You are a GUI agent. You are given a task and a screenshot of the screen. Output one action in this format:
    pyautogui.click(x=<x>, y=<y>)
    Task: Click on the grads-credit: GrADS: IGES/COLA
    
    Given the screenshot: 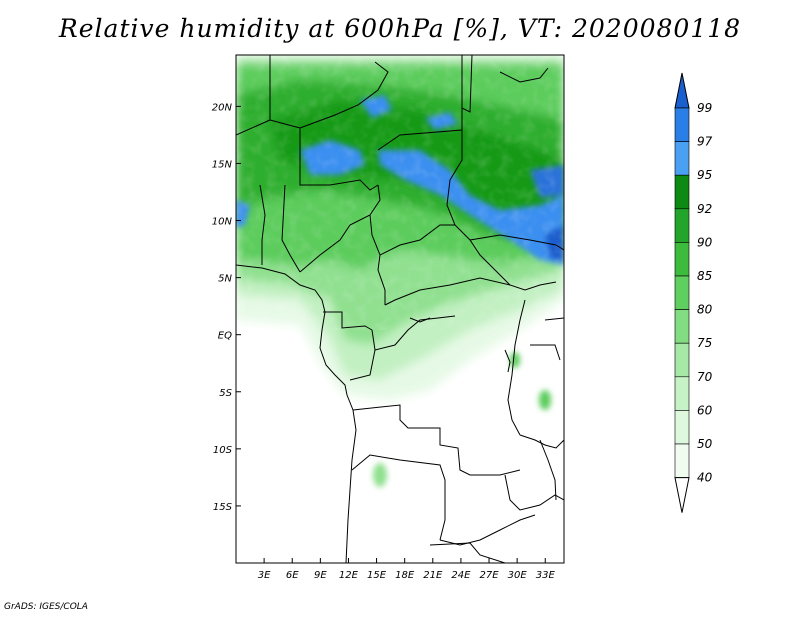 What is the action you would take?
    pyautogui.click(x=46, y=607)
    